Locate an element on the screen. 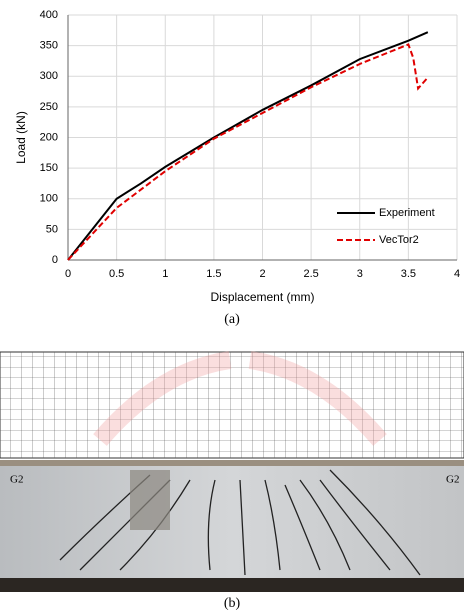  legend-label: Experiment is located at coordinates (407, 213).